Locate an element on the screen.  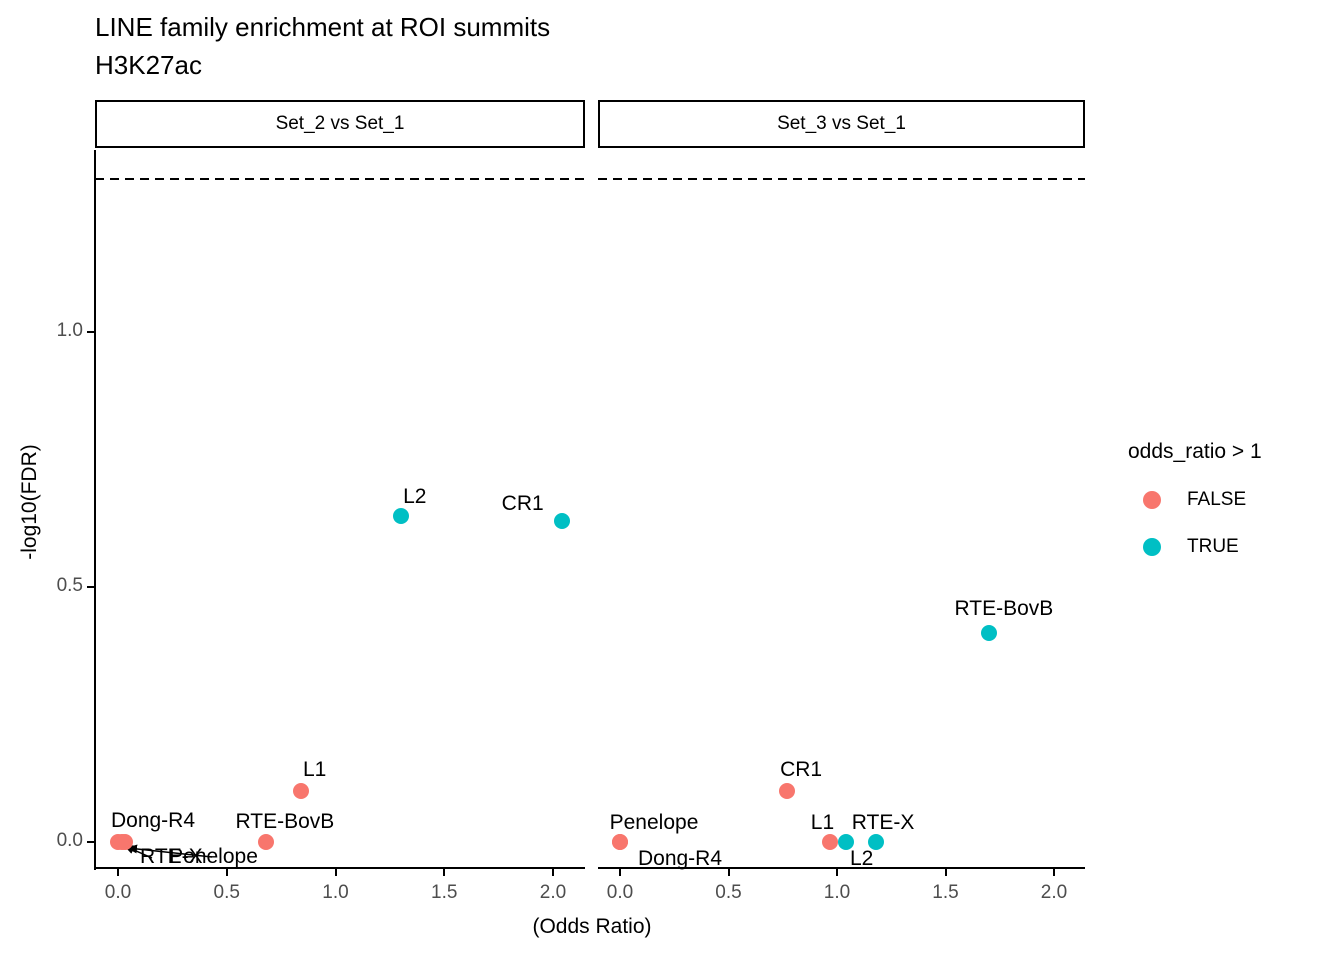
legend-title: odds_ratio > 1 is located at coordinates (1195, 451).